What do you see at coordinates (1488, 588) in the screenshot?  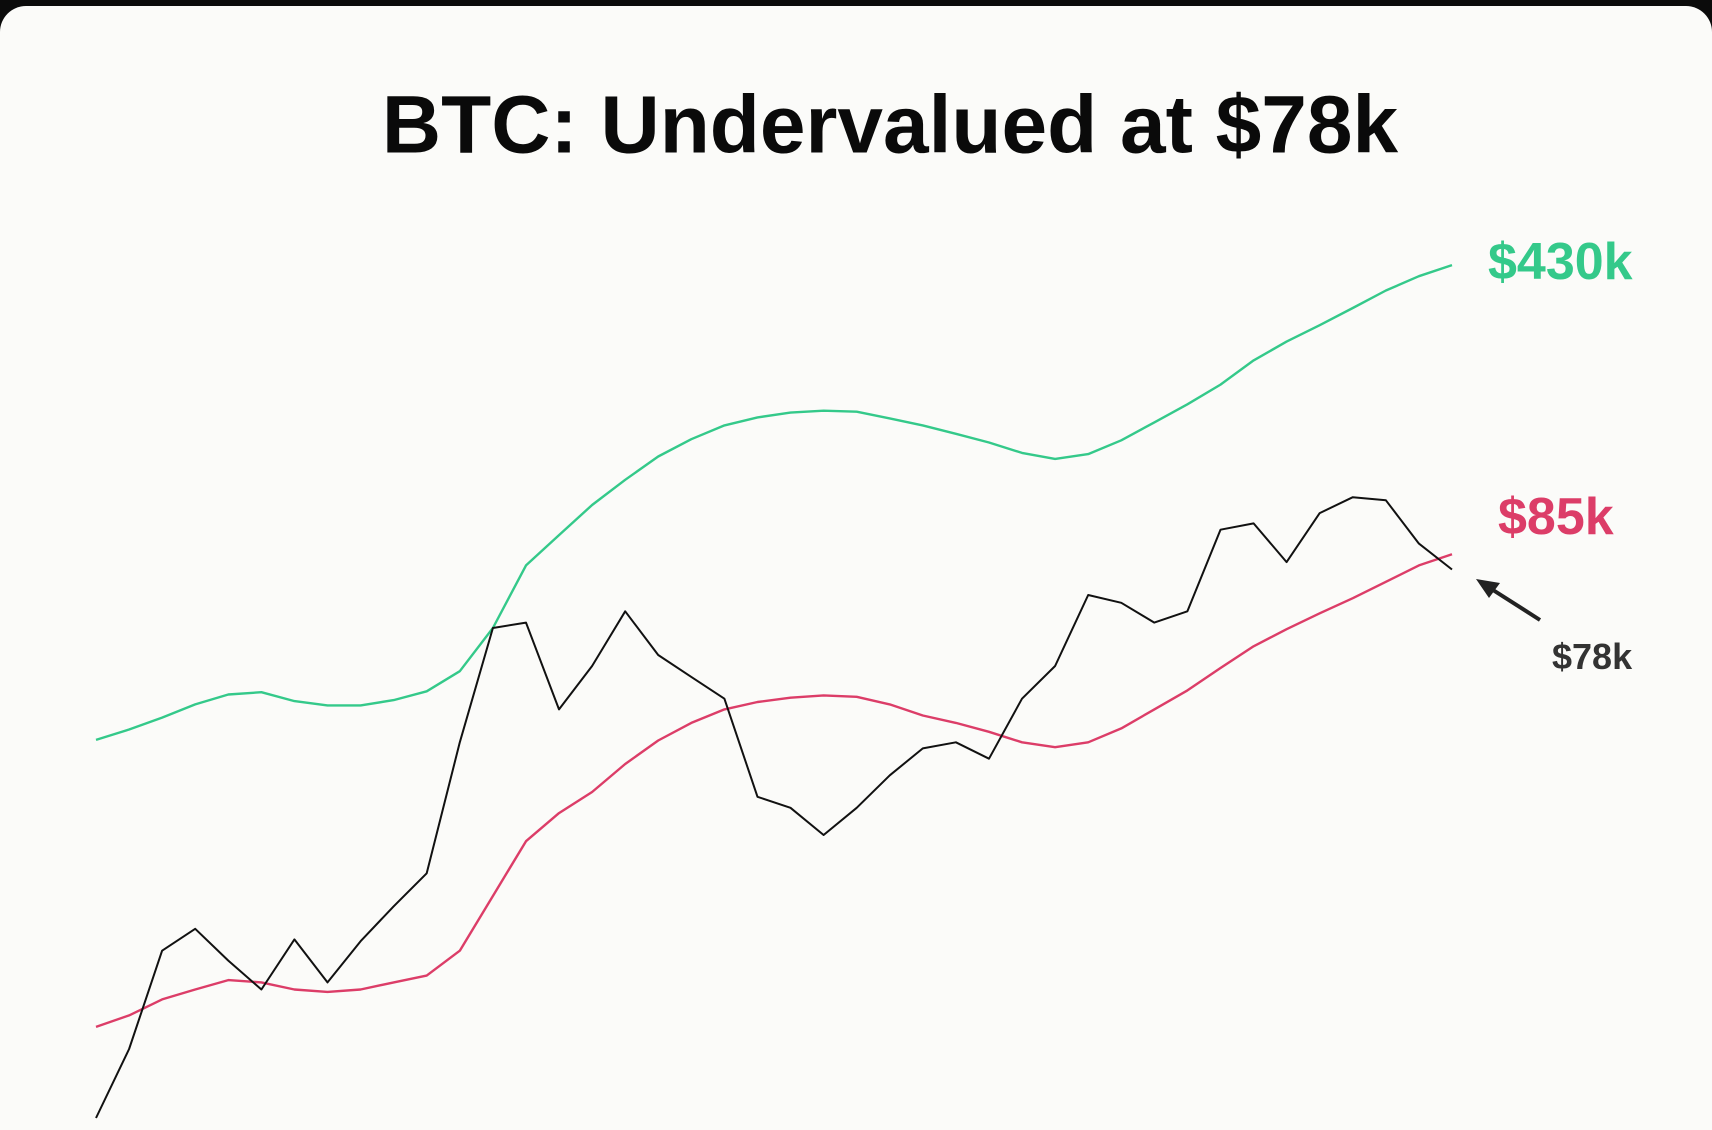 I see `arrow-head` at bounding box center [1488, 588].